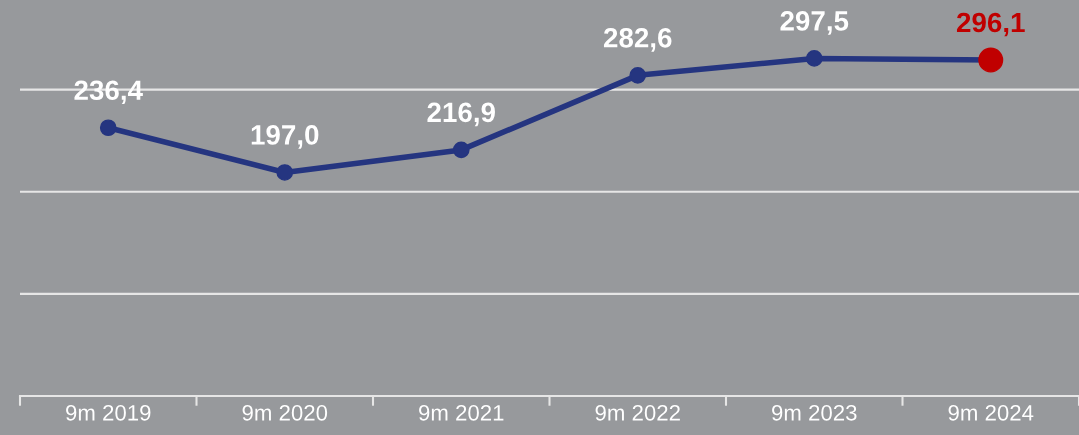  What do you see at coordinates (991, 412) in the screenshot?
I see `x-tick-label: 9m 2024` at bounding box center [991, 412].